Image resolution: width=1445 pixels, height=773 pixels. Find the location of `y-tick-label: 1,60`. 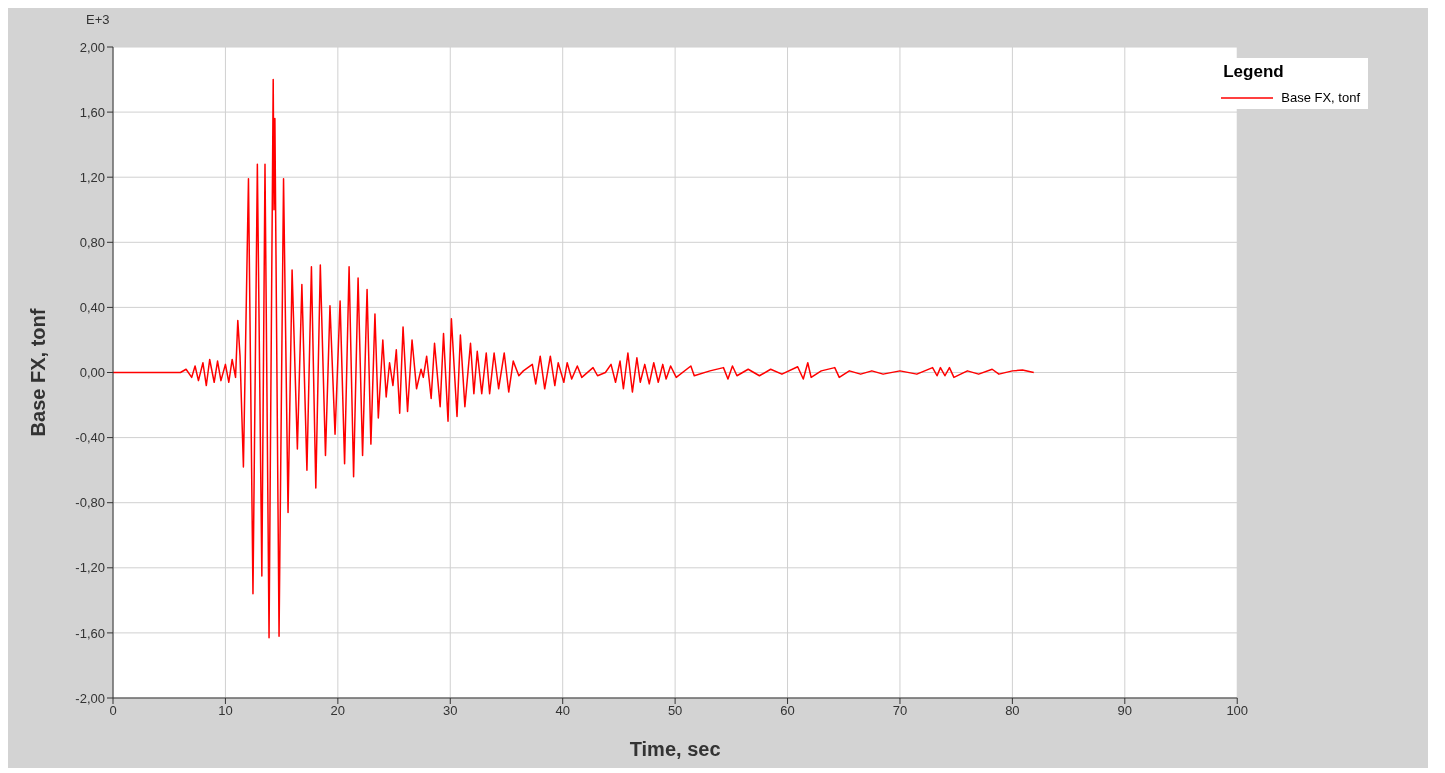

y-tick-label: 1,60 is located at coordinates (92, 112).